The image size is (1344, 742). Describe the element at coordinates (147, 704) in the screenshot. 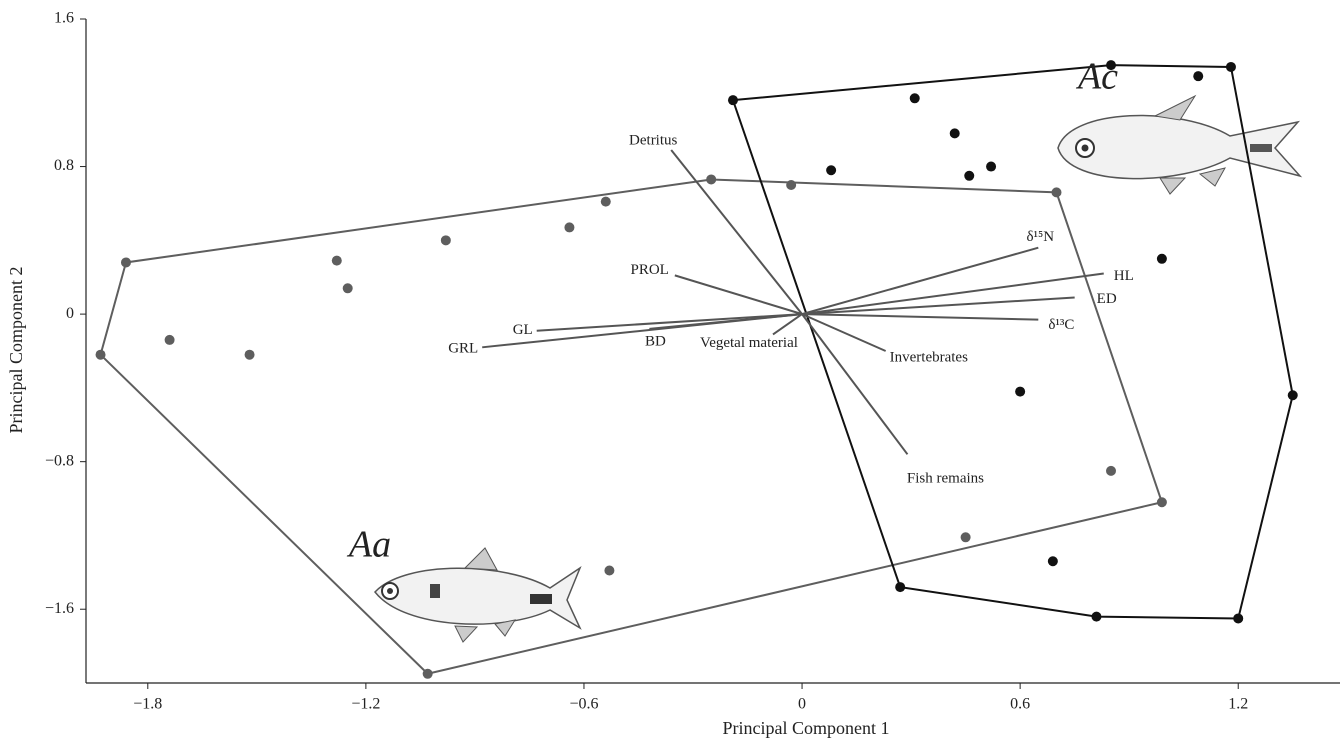

I see `x-tick-label: −1.8` at that location.